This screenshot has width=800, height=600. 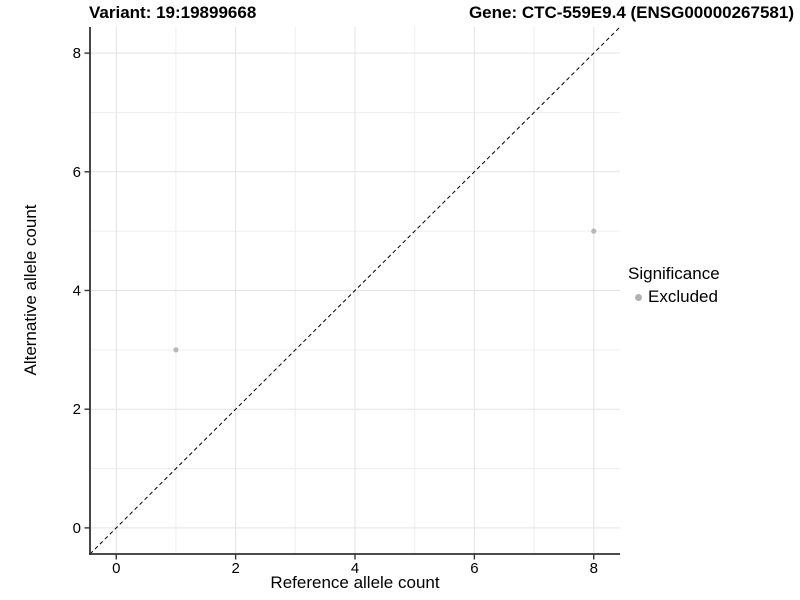 What do you see at coordinates (631, 12) in the screenshot?
I see `plot-title-gene: Gene: CTC-559E9.4 (ENSG00000267581)` at bounding box center [631, 12].